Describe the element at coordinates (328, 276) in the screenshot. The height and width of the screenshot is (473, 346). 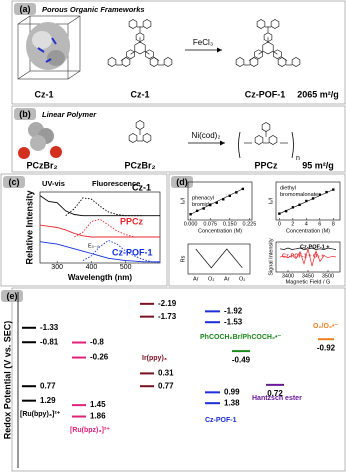
I see `x-tick-label: 3500` at that location.